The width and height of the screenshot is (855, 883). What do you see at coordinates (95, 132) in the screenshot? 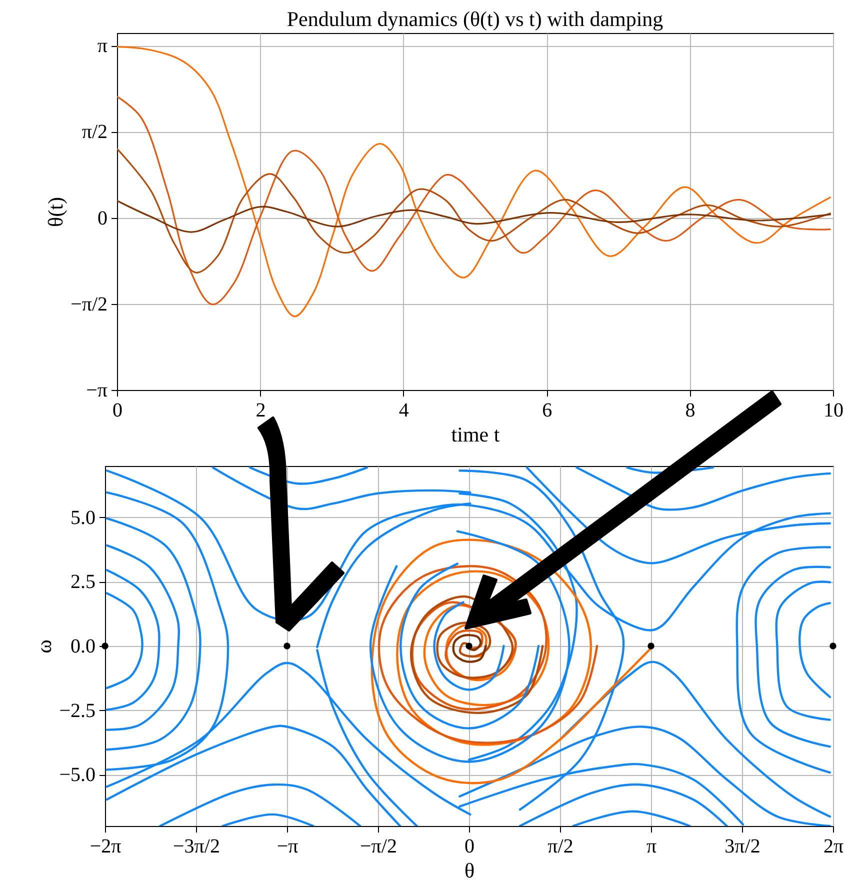
I see `y-tick-label: π/2` at bounding box center [95, 132].